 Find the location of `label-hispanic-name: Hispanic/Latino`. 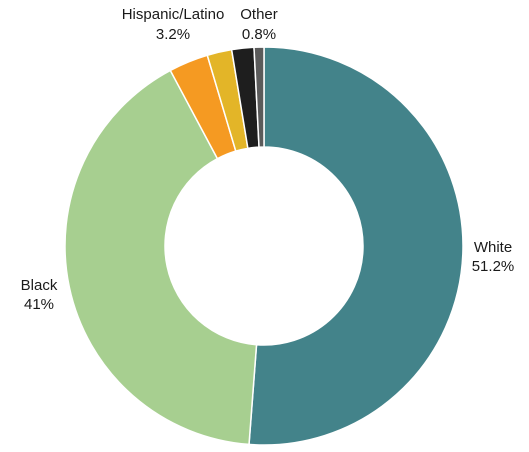

label-hispanic-name: Hispanic/Latino is located at coordinates (173, 14).